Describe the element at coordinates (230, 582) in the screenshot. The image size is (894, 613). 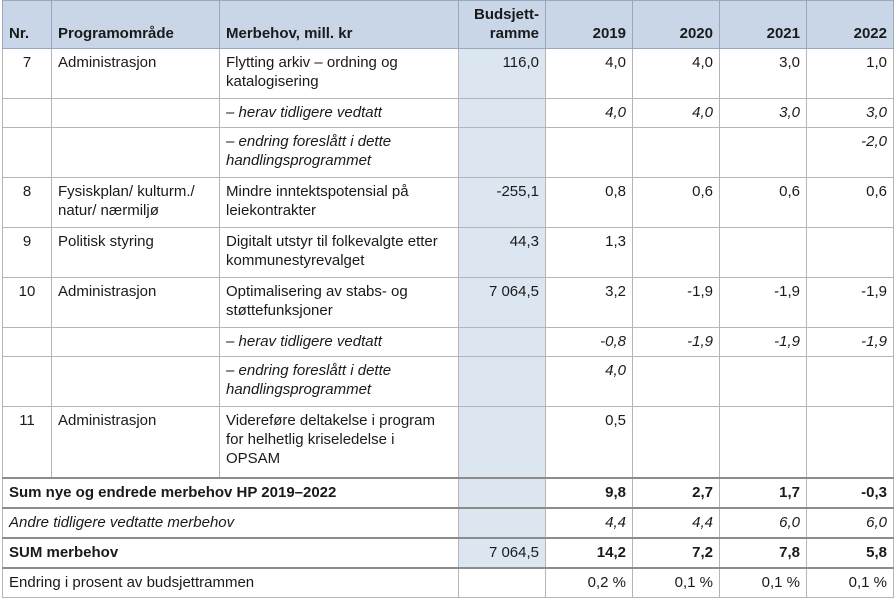
I see `summary-label: Endring i prosent av budsjettrammen` at that location.